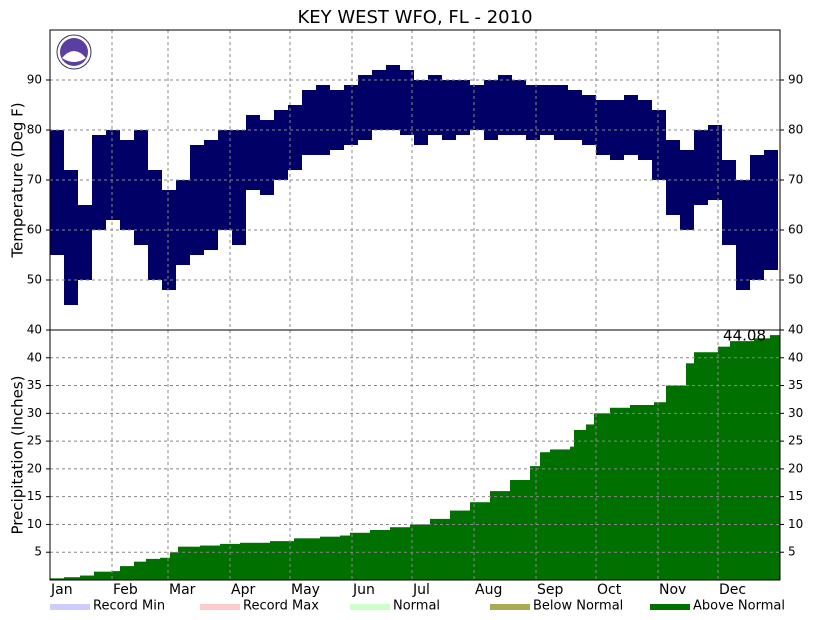 This screenshot has height=620, width=830. I want to click on y-tick-label: 30, so click(795, 413).